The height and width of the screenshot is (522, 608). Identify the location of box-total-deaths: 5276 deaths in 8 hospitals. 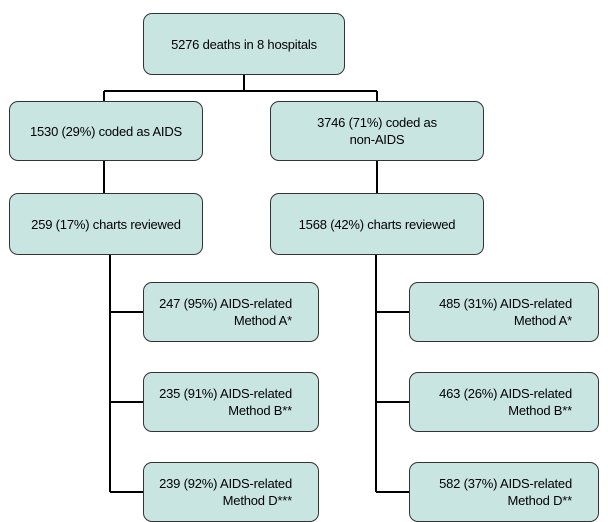
(244, 44).